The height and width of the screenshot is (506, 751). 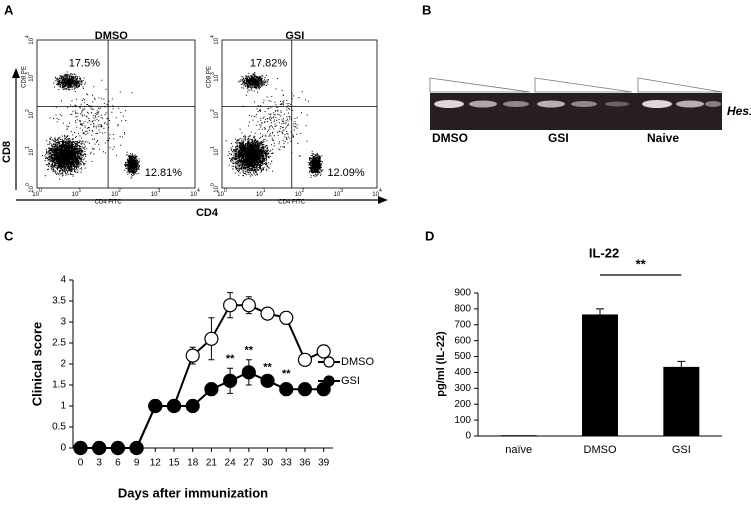 What do you see at coordinates (29, 114) in the screenshot?
I see `flow-y-tick: 10²` at bounding box center [29, 114].